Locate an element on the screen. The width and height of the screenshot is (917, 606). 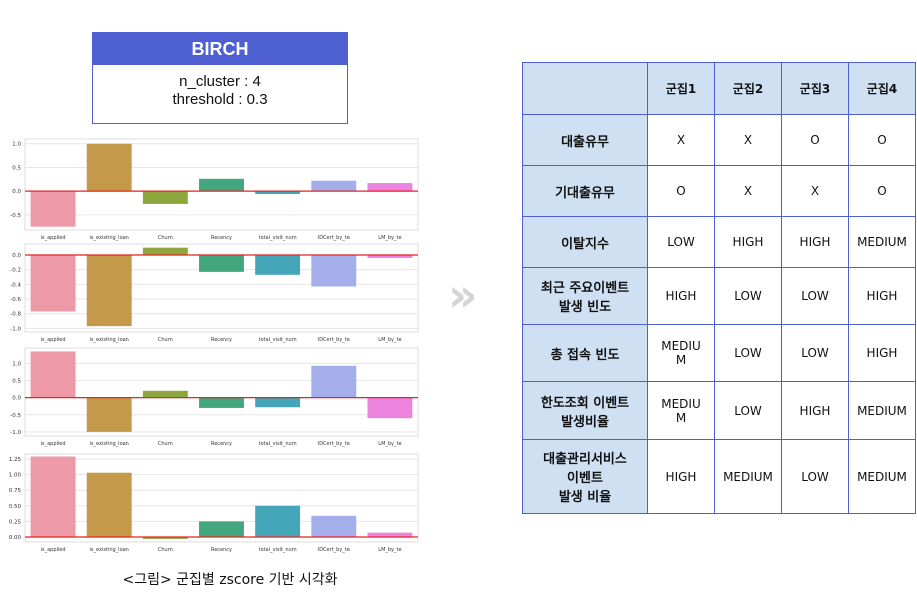
row-header-text: 기대출유무 is located at coordinates (585, 193).